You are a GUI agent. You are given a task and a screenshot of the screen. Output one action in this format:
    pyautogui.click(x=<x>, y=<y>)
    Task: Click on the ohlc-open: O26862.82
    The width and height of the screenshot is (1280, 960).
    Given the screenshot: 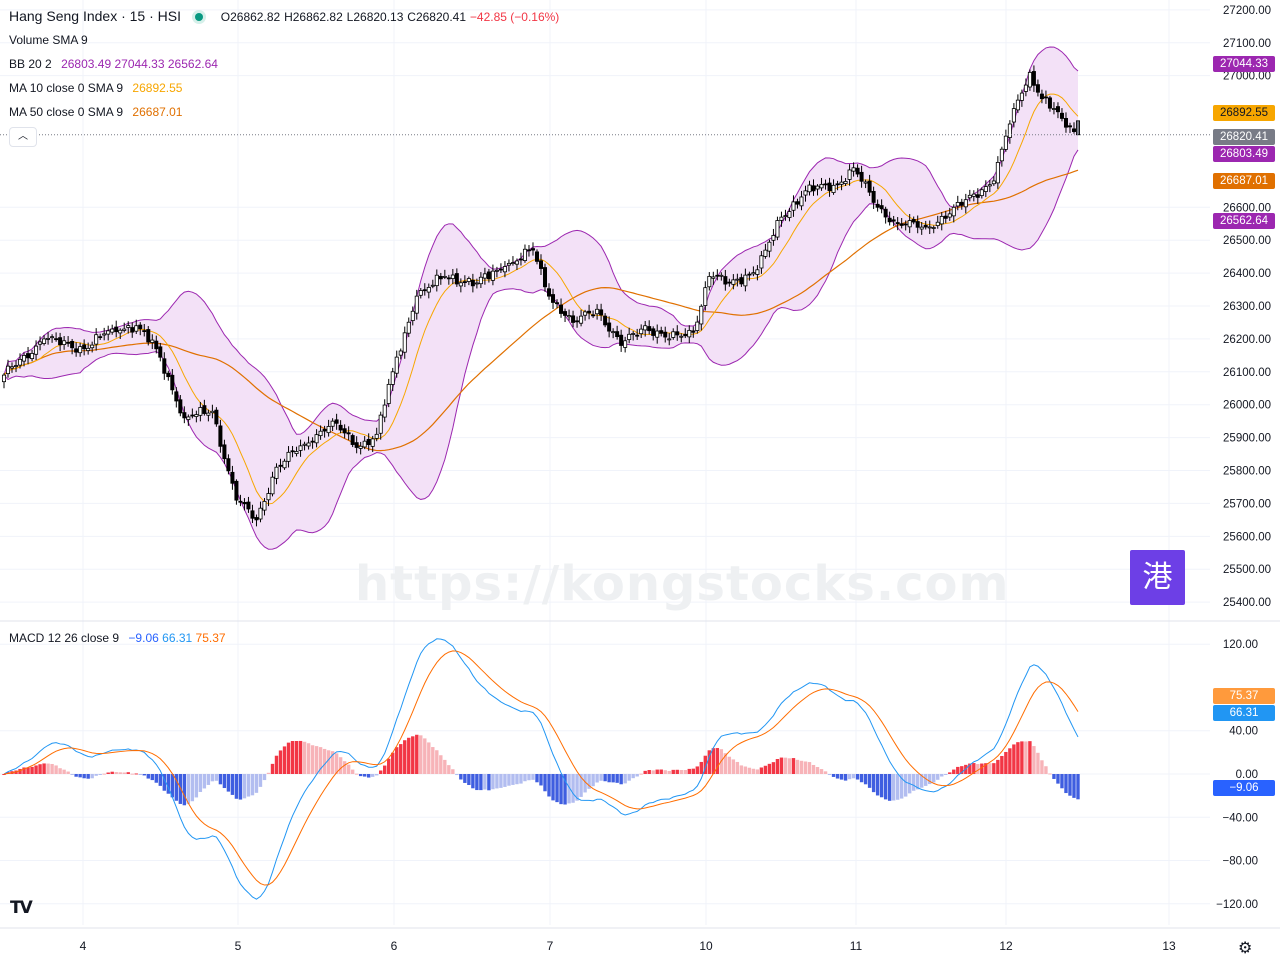 What is the action you would take?
    pyautogui.click(x=250, y=17)
    